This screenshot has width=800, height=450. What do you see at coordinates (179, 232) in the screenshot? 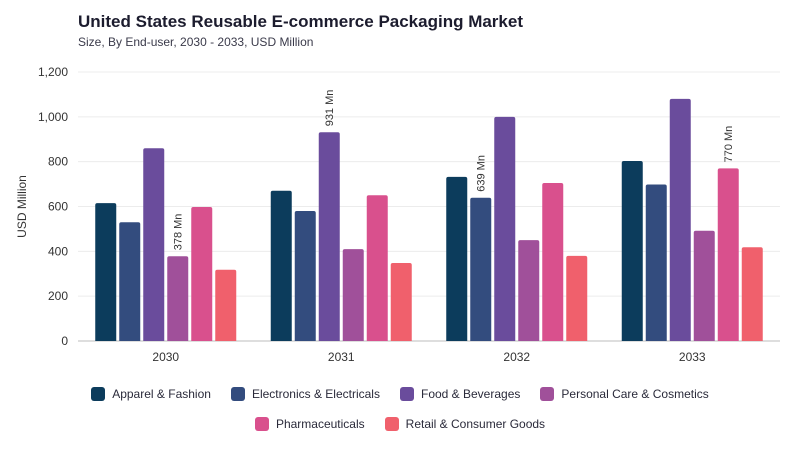
I see `data-label: 378 Mn` at bounding box center [179, 232].